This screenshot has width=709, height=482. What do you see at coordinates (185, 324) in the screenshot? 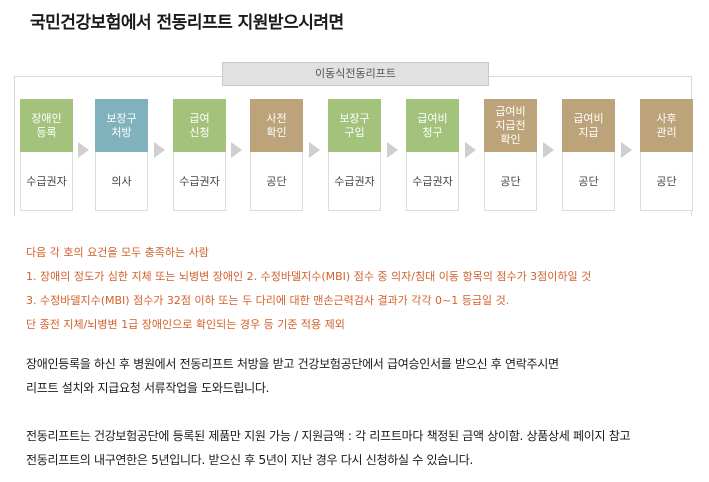
I see `requirement-line: 단 종전 지체/뇌병변 1급 장애인으로 확인되는 경우 등 기준 적용 제외` at bounding box center [185, 324].